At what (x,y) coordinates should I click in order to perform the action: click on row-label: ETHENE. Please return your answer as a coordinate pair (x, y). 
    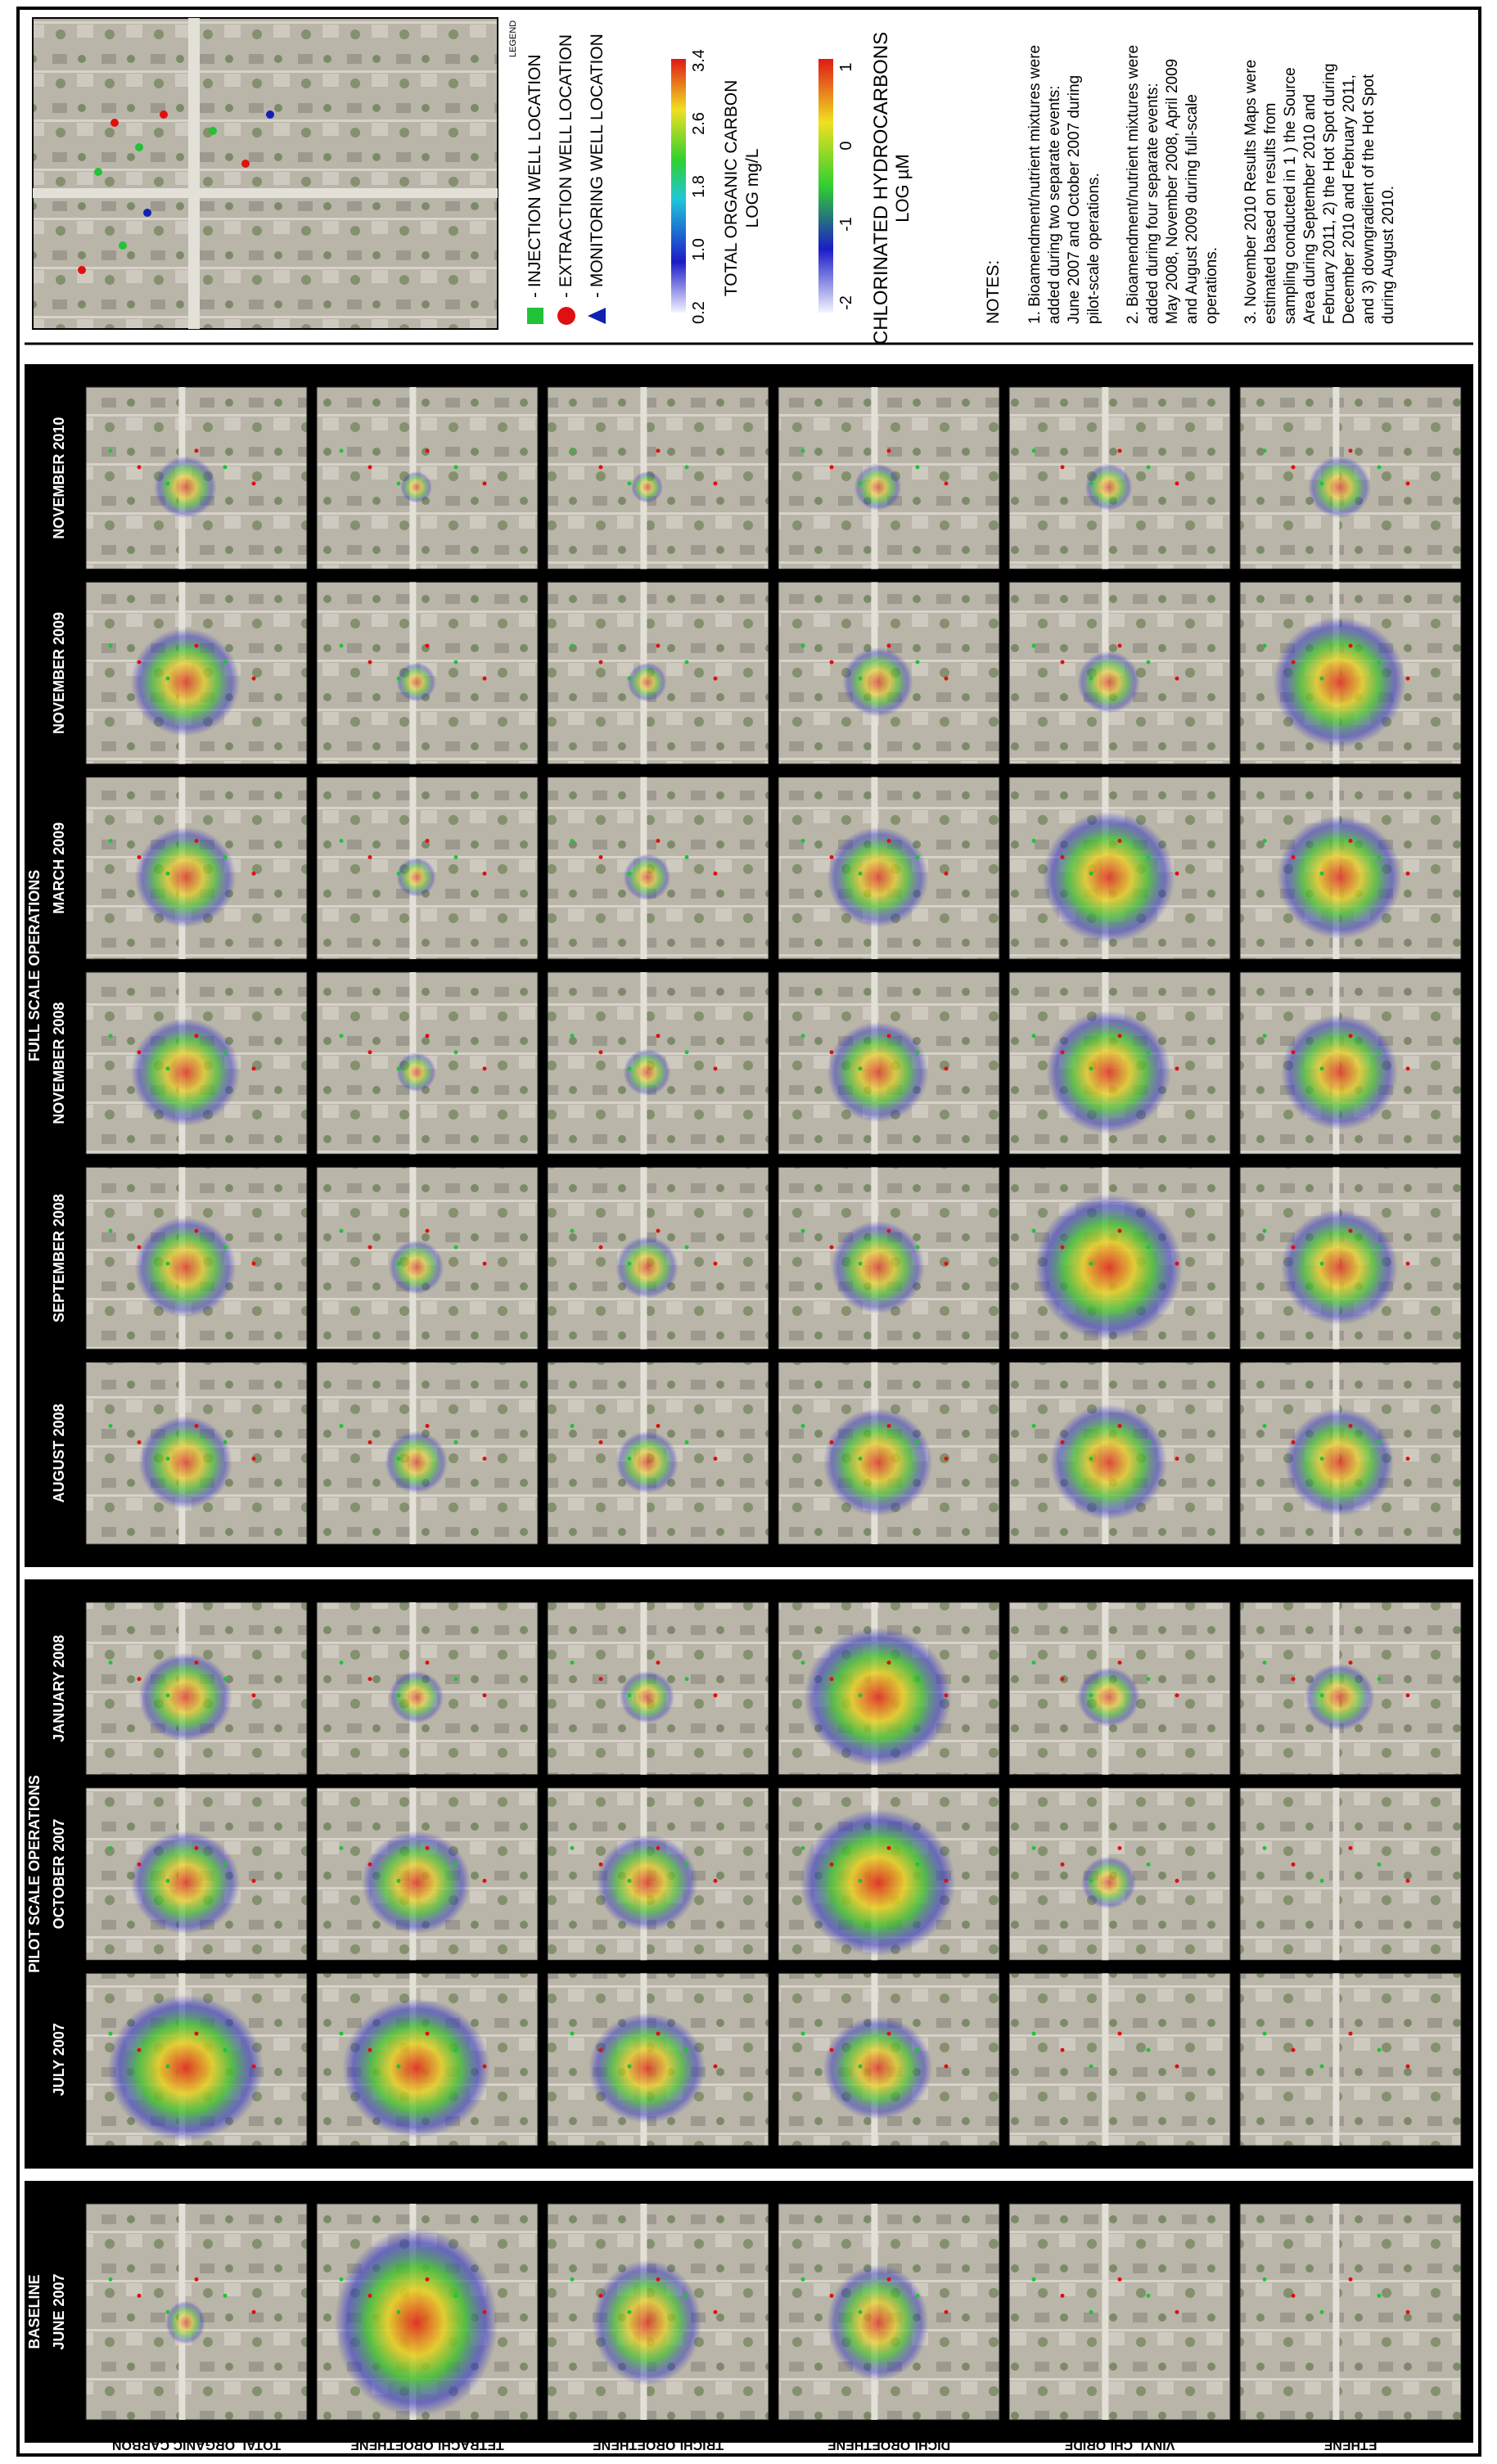
    Looking at the image, I should click on (1350, 2445).